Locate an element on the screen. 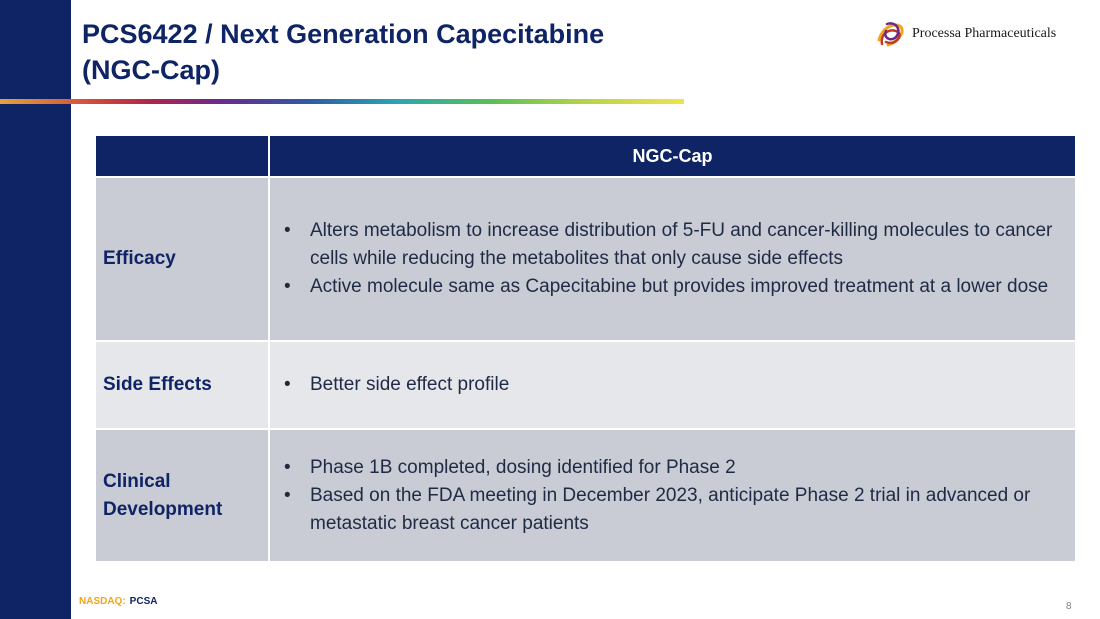 The height and width of the screenshot is (619, 1100). column-header-ngc-cap: NGC-Cap is located at coordinates (672, 156).